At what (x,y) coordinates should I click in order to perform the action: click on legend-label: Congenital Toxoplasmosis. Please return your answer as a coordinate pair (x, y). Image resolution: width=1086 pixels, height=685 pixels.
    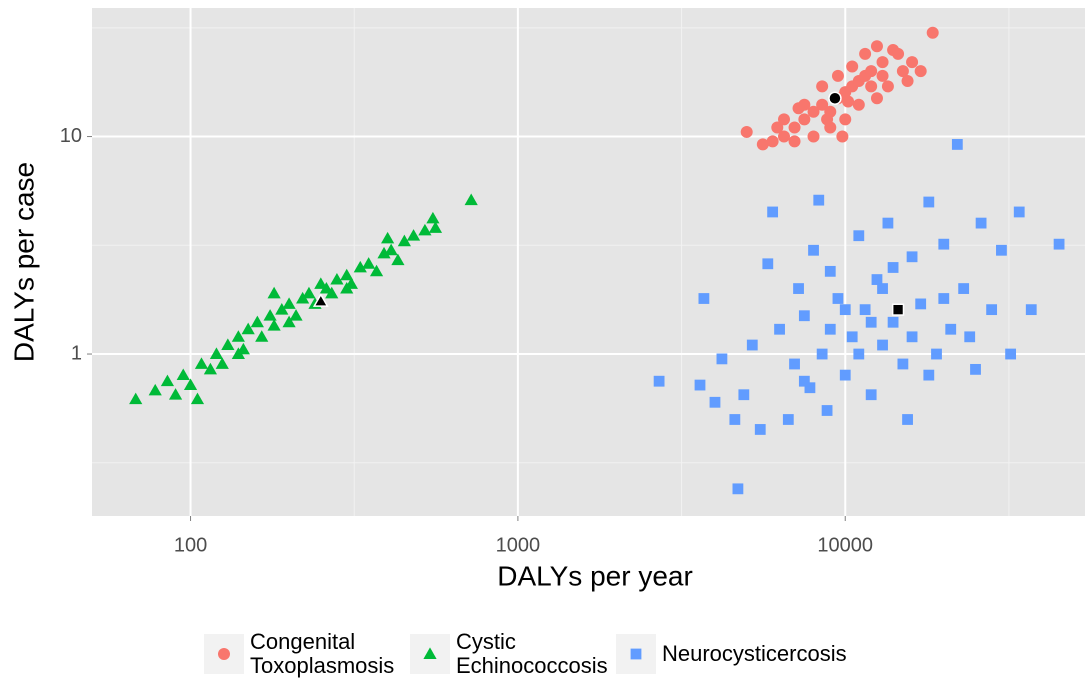
    Looking at the image, I should click on (322, 653).